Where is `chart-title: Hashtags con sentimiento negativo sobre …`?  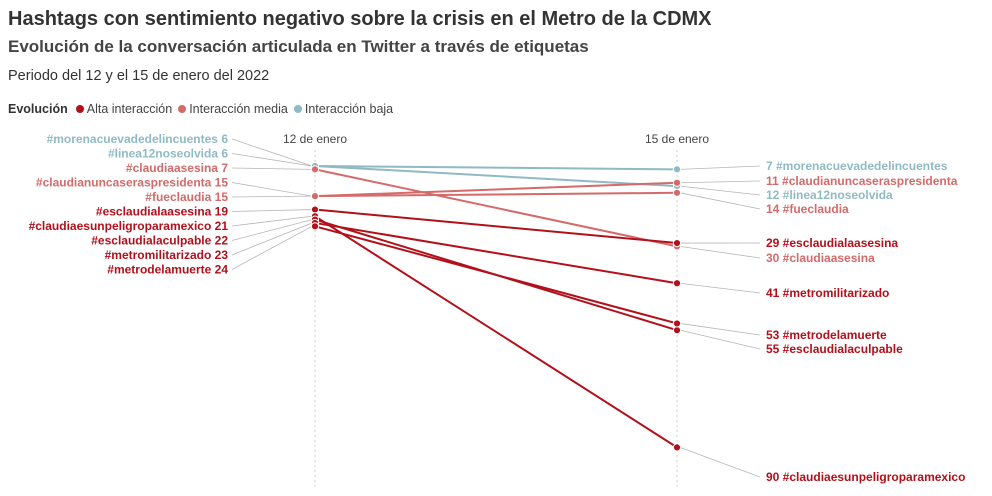 chart-title: Hashtags con sentimiento negativo sobre … is located at coordinates (360, 19).